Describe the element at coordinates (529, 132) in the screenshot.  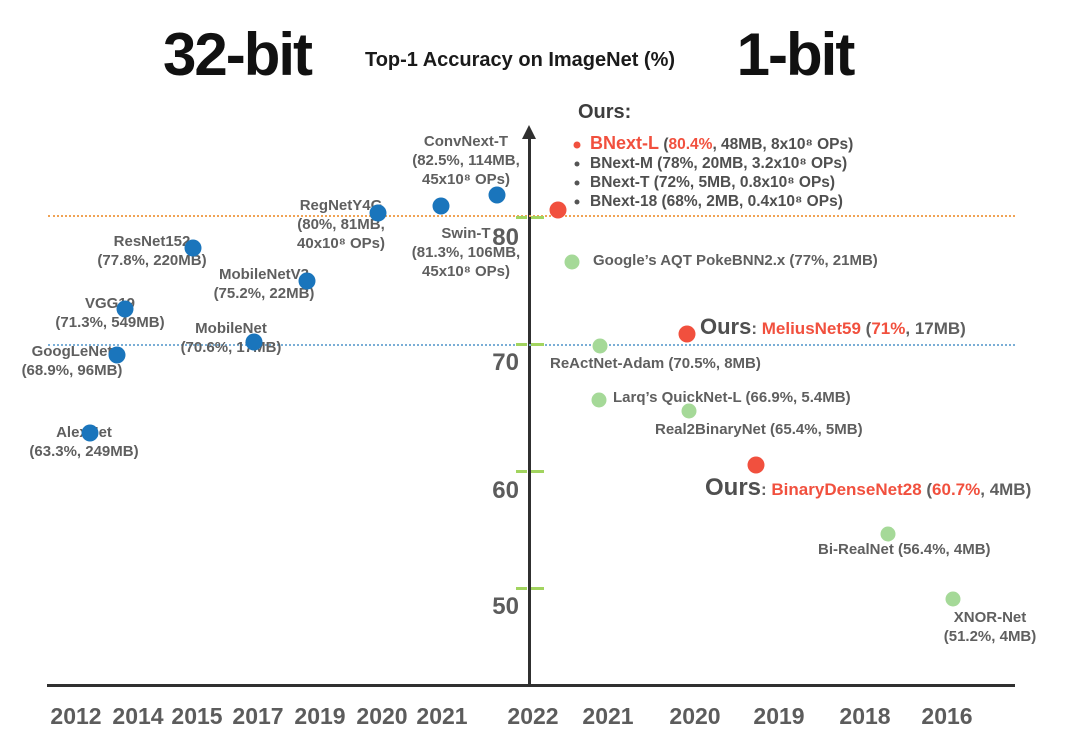
I see `y-axis-arrow-icon` at that location.